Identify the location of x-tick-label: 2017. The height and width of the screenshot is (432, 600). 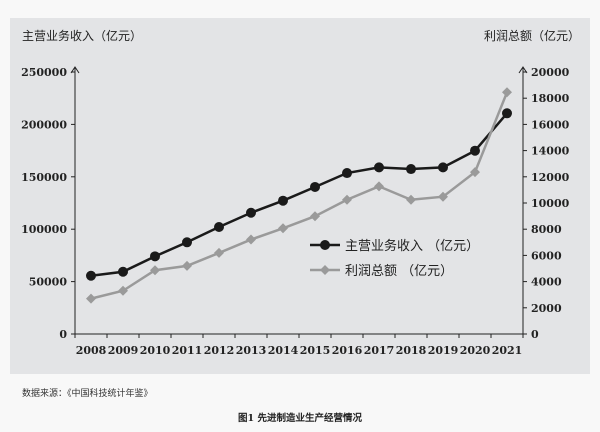
(379, 350).